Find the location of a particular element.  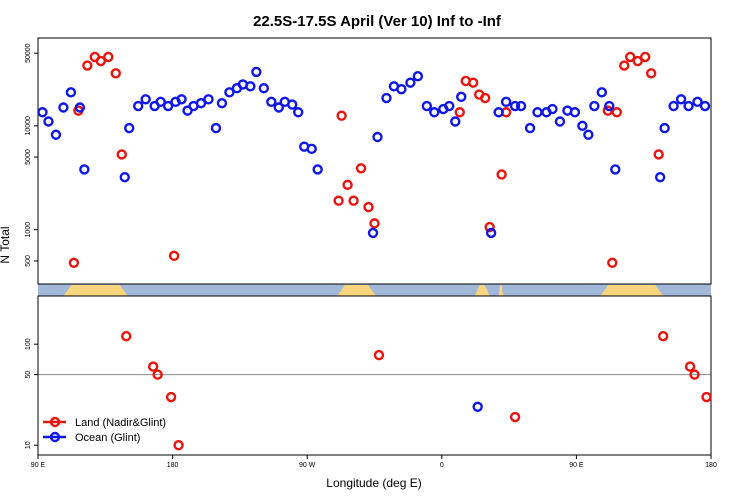

mask-ocean is located at coordinates (374, 290).